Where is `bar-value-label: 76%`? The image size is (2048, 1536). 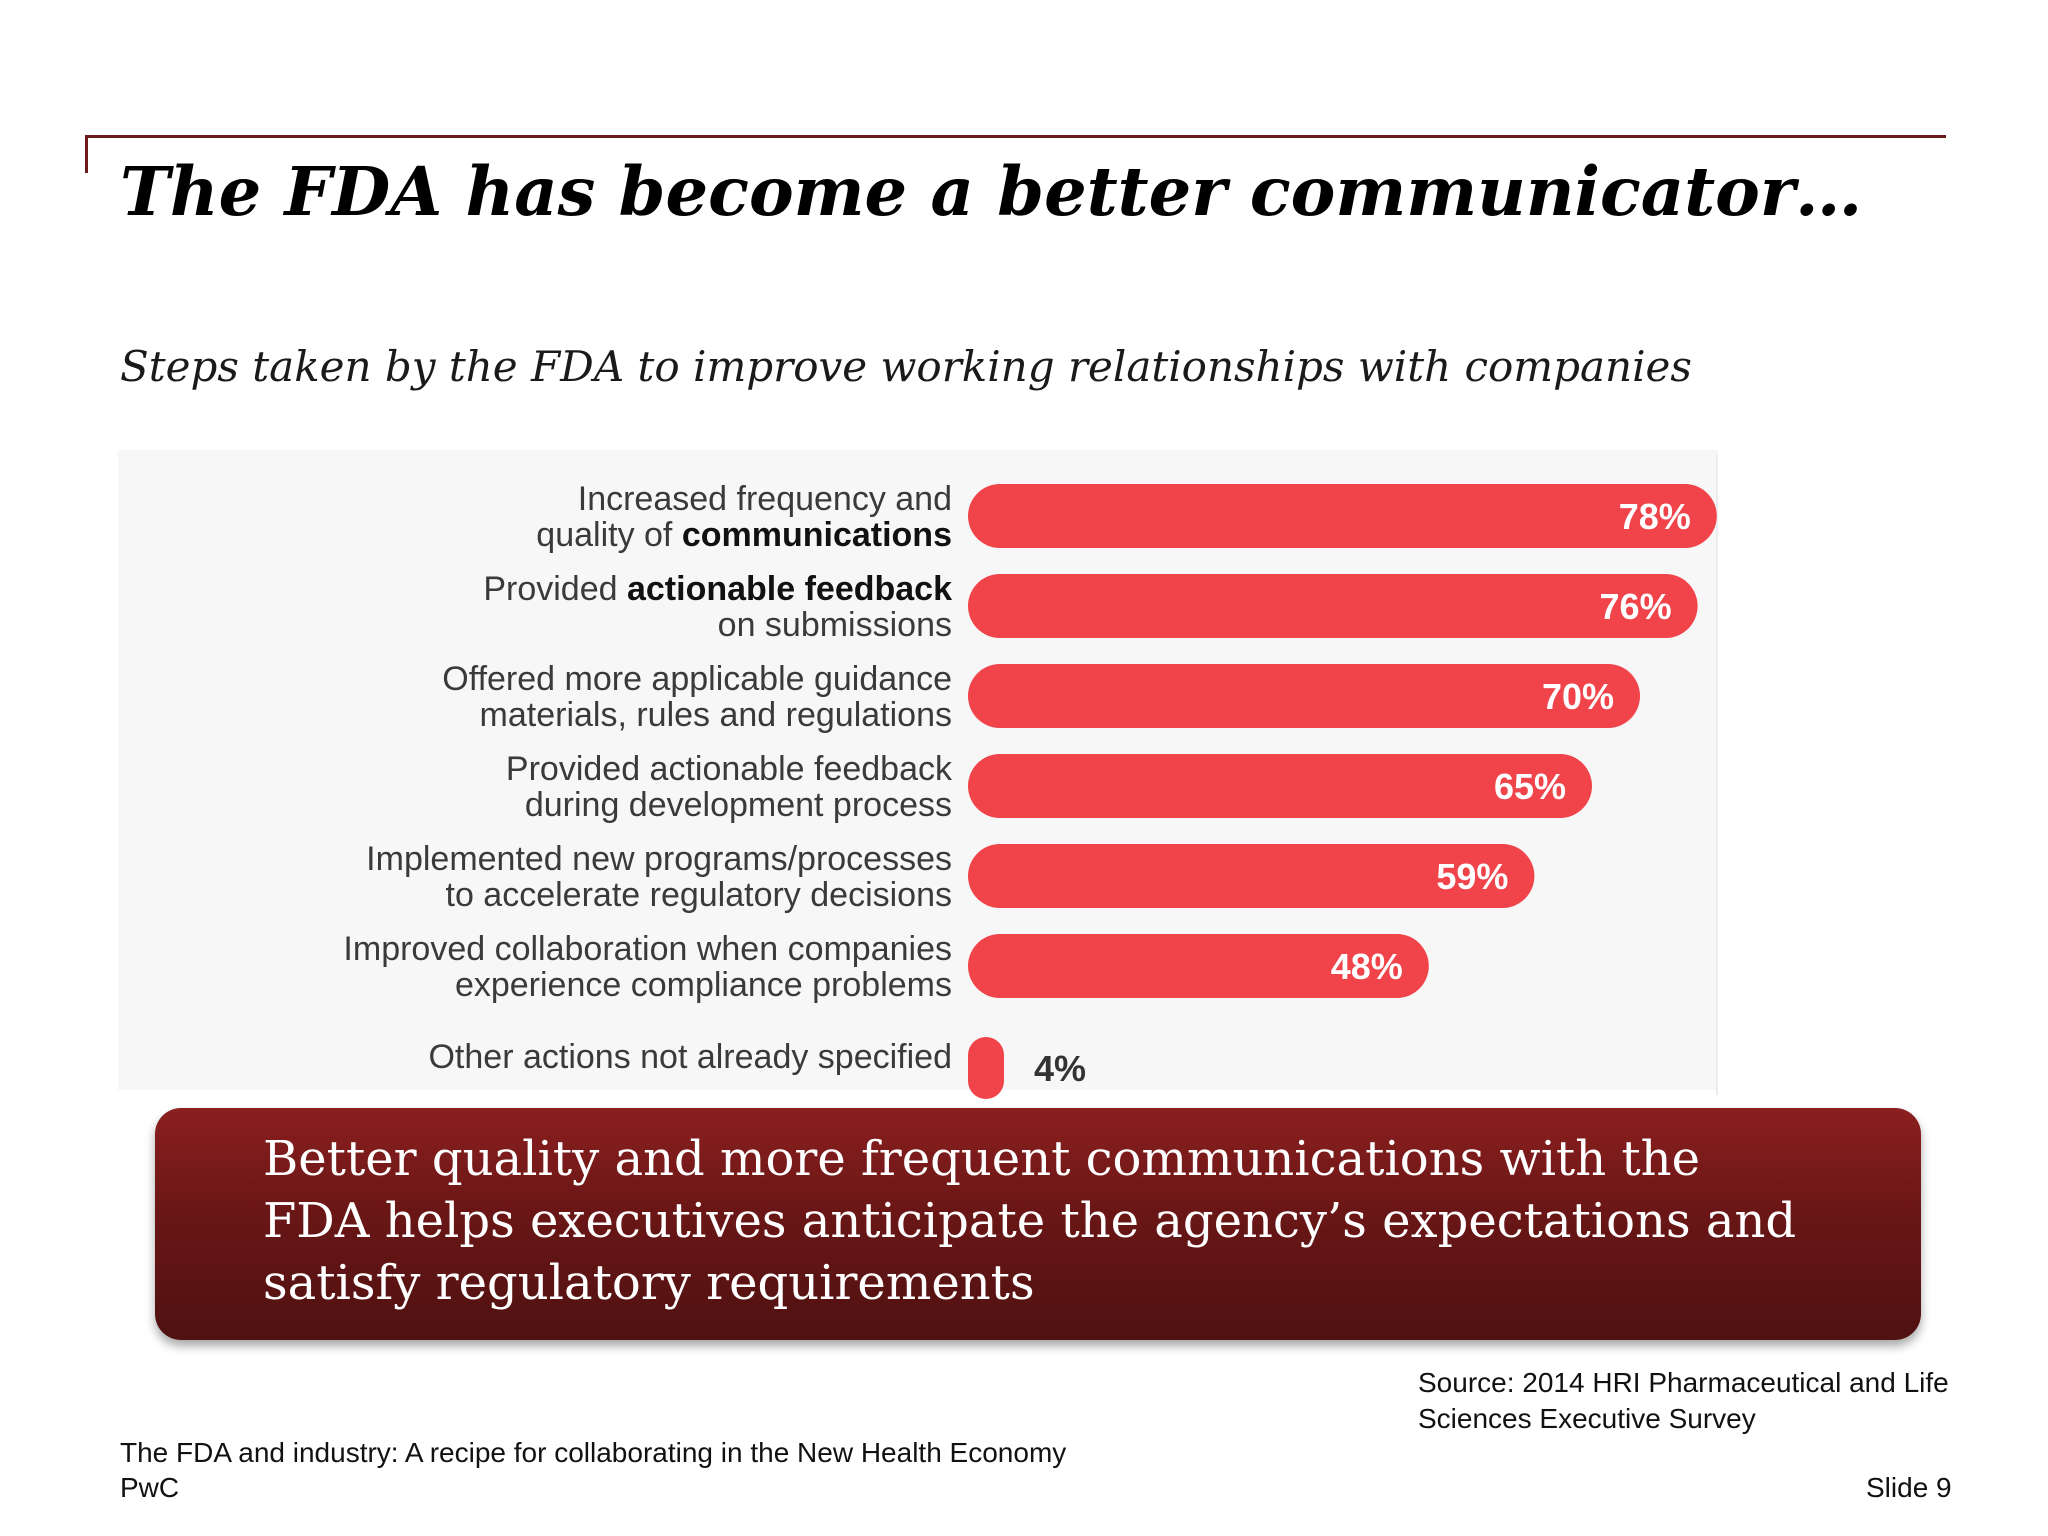 bar-value-label: 76% is located at coordinates (1636, 606).